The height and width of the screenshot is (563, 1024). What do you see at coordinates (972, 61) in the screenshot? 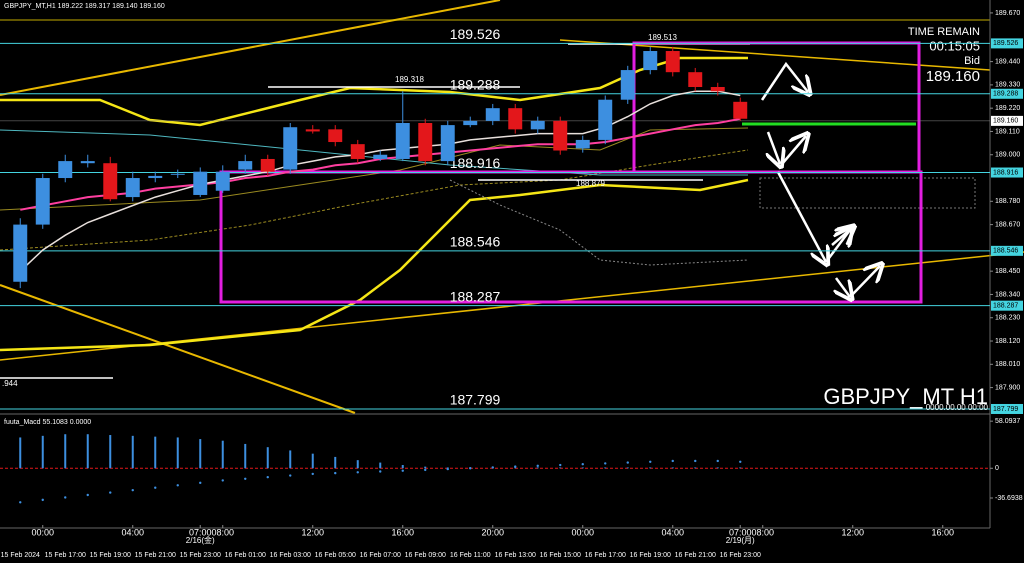
I see `bid-label: Bid` at bounding box center [972, 61].